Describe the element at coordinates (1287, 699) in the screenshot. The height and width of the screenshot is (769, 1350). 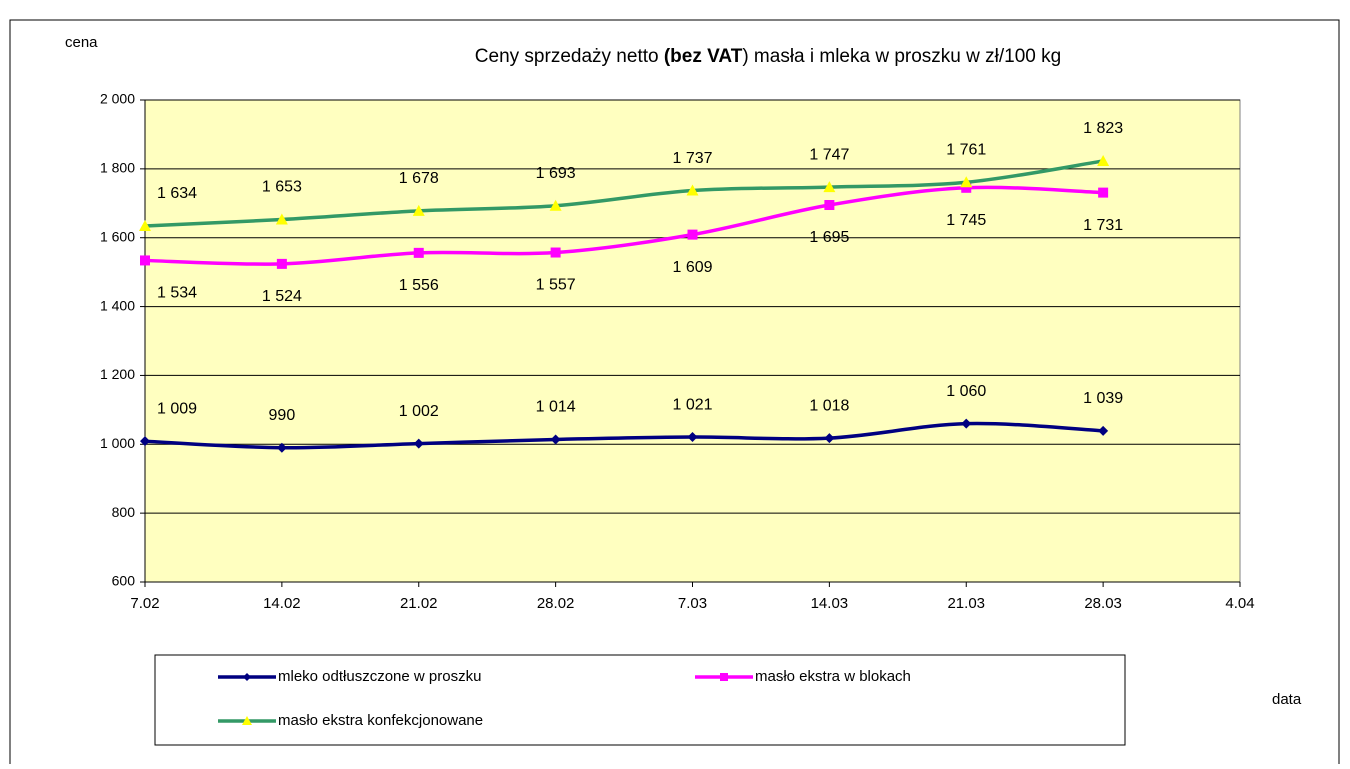
I see `x-axis-label: data` at that location.